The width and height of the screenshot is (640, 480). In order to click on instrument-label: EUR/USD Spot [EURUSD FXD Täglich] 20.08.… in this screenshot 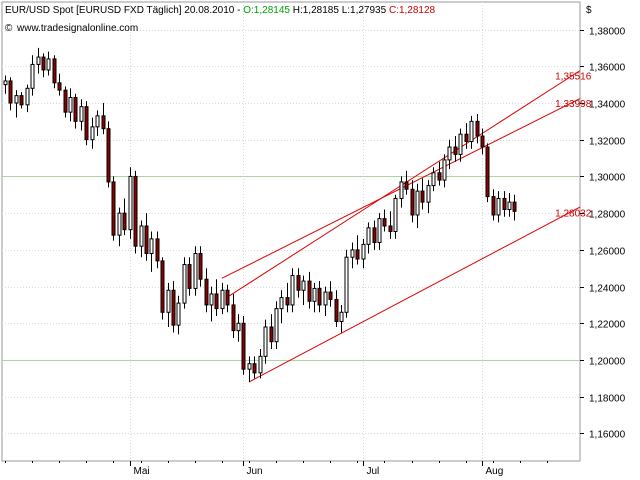, I will do `click(124, 10)`.